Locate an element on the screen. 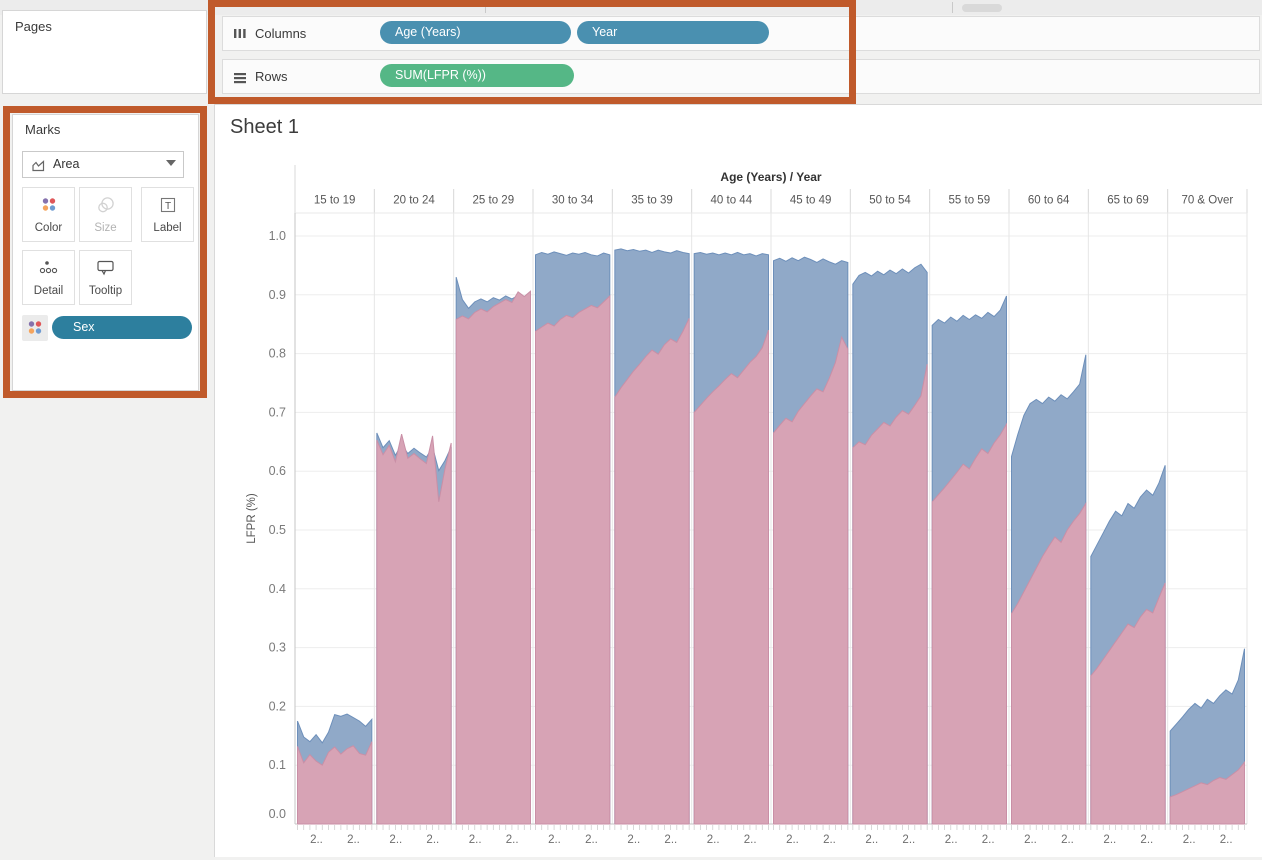 The height and width of the screenshot is (860, 1262). detail-dots-icon is located at coordinates (48, 269).